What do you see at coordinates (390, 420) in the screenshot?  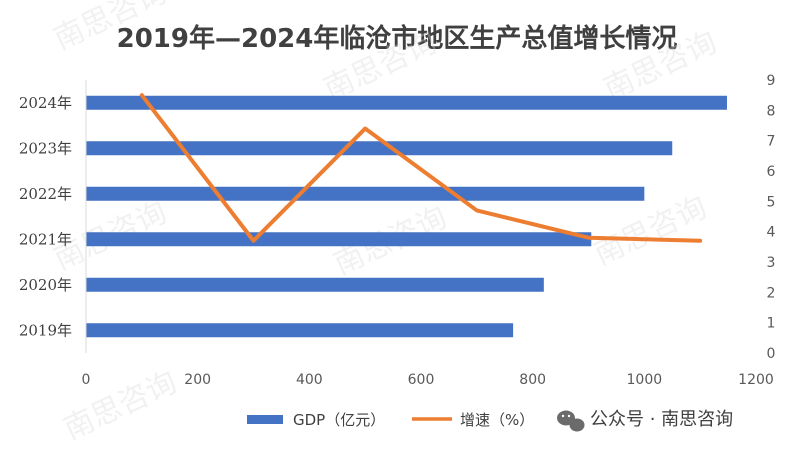 I see `legend: GDP（亿元） 增速（%）` at bounding box center [390, 420].